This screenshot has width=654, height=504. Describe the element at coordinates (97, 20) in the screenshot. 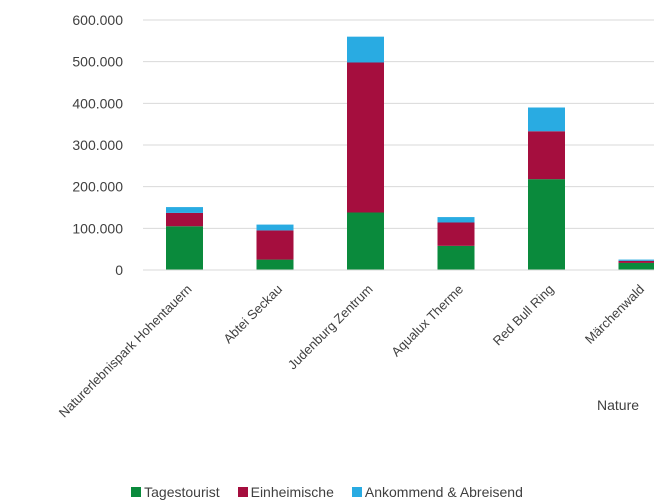

I see `y-tick-label: 600.000` at that location.